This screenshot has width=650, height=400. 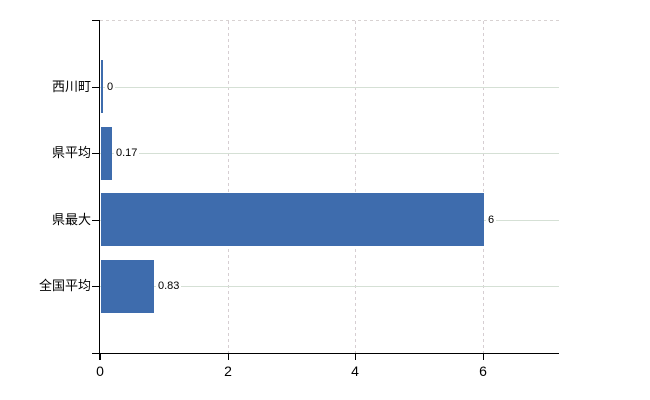 I want to click on bar-value-label: 0.17, so click(x=127, y=153).